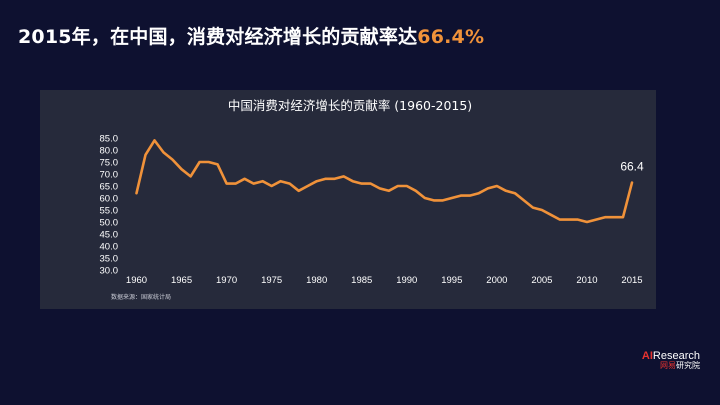 The image size is (720, 405). Describe the element at coordinates (109, 247) in the screenshot. I see `y-tick-label: 40.0` at that location.